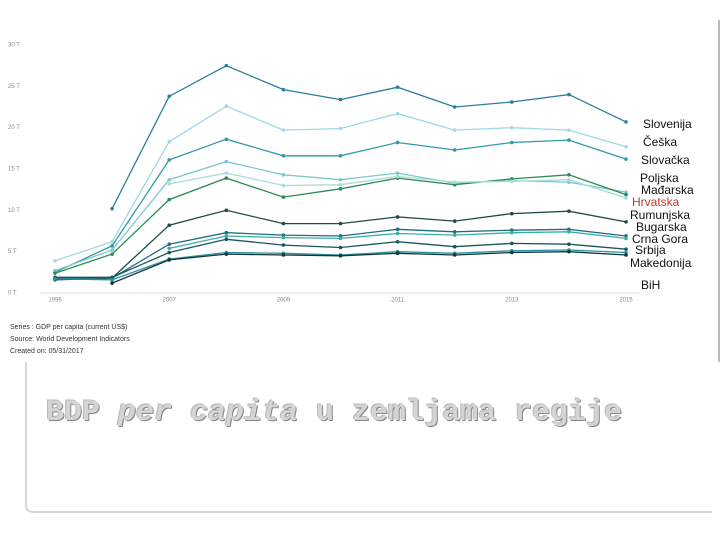 The width and height of the screenshot is (720, 540). Describe the element at coordinates (55, 301) in the screenshot. I see `x-tick-label: 1996` at that location.